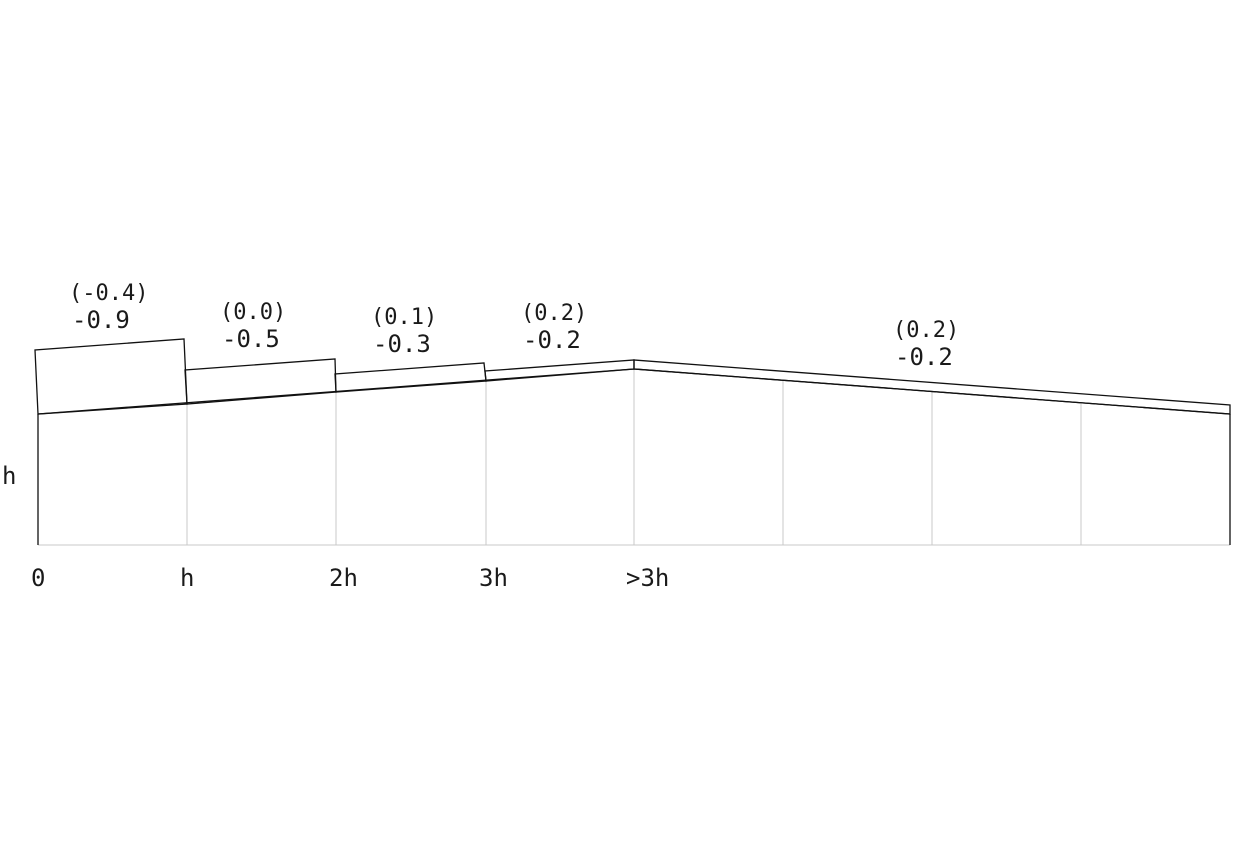 This screenshot has width=1235, height=868. Describe the element at coordinates (647, 578) in the screenshot. I see `x-label-gt3h: >3h` at that location.